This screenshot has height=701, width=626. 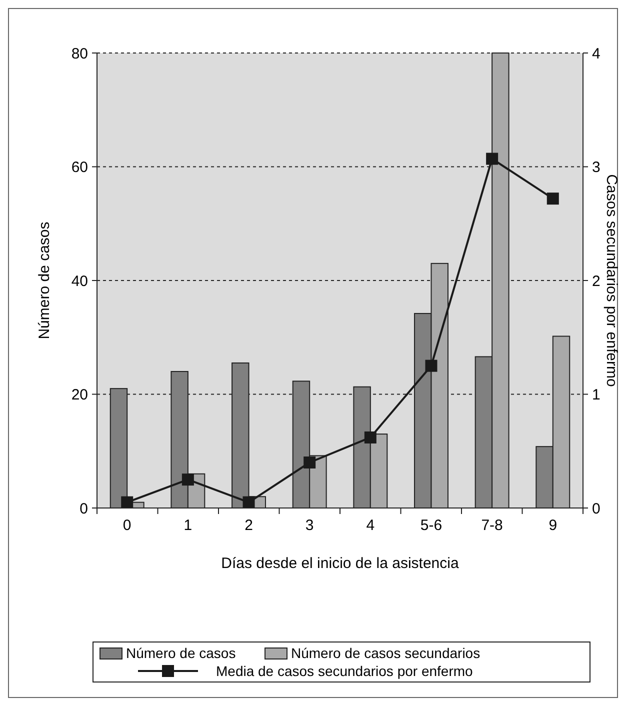 What do you see at coordinates (340, 563) in the screenshot?
I see `x-axis-title: Días desde el inicio de la asistencia` at bounding box center [340, 563].